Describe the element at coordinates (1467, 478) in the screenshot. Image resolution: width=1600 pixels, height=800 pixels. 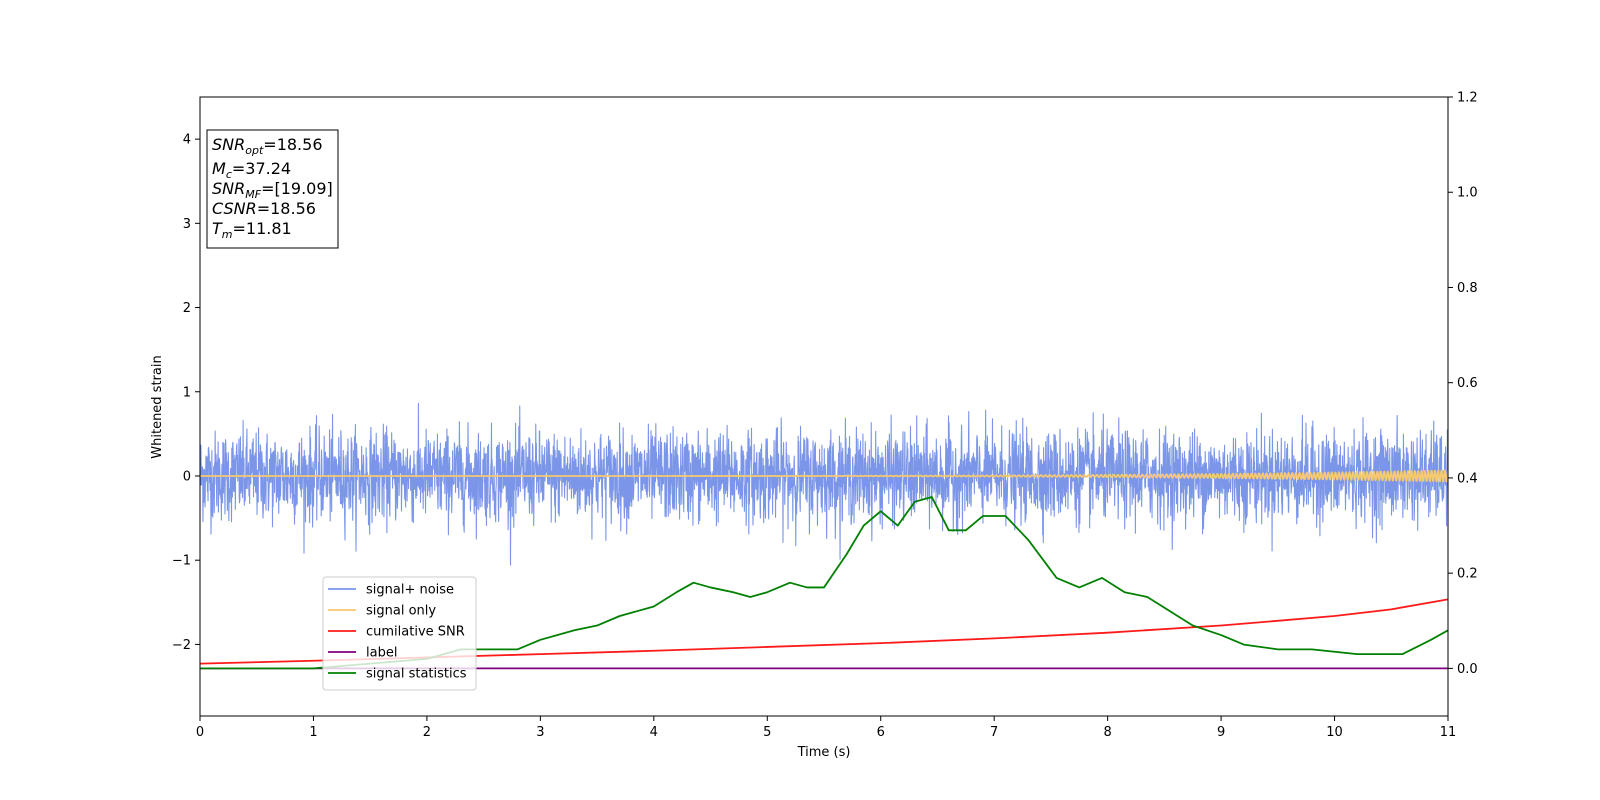
I see `y-right-tick-label: 0.4` at that location.